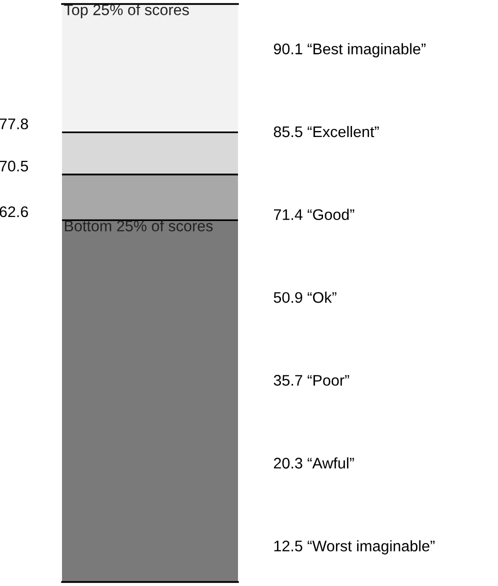  Describe the element at coordinates (126, 11) in the screenshot. I see `series-label: Top 25% of scores` at that location.